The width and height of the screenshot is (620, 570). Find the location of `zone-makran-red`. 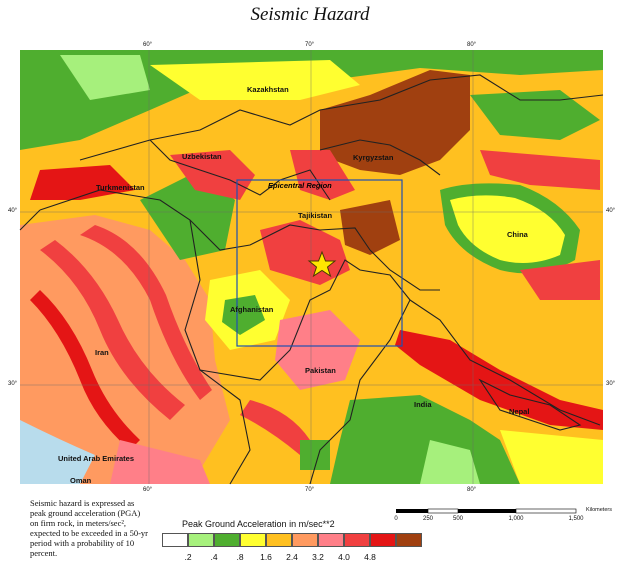

zone-makran-red is located at coordinates (275, 427).